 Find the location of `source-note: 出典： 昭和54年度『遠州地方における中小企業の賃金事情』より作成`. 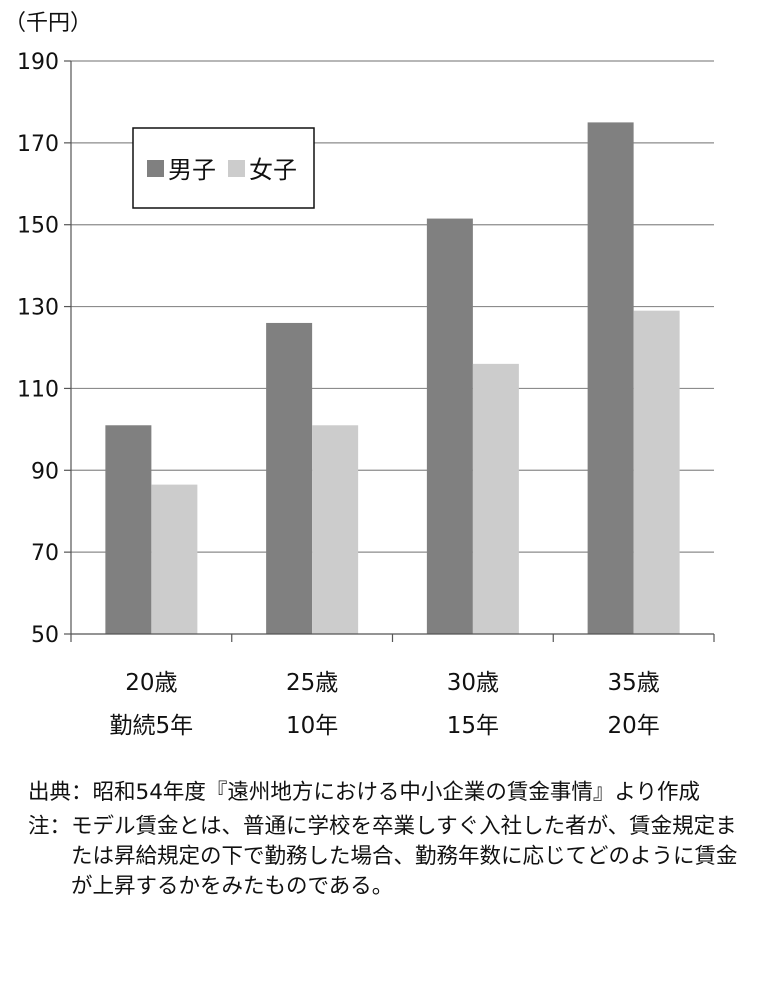

source-note: 出典： 昭和54年度『遠州地方における中小企業の賃金事情』より作成 is located at coordinates (385, 793).